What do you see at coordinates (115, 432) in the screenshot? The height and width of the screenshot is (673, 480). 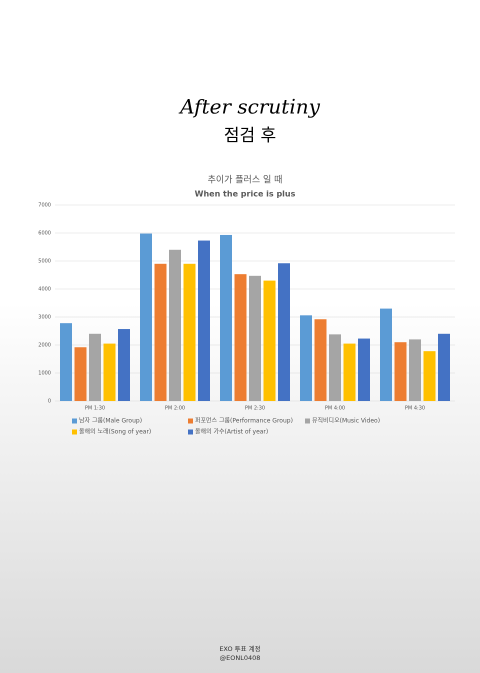 I see `legend-label: 올해의 노래(Song of year)` at bounding box center [115, 432].